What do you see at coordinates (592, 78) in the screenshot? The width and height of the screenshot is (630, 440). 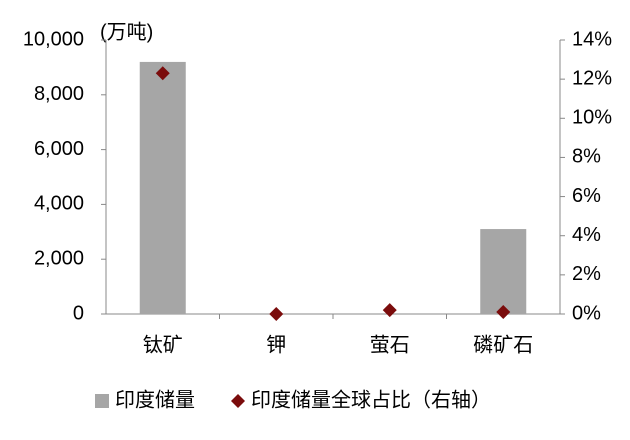 I see `y2-tick-label: 12%` at bounding box center [592, 78].